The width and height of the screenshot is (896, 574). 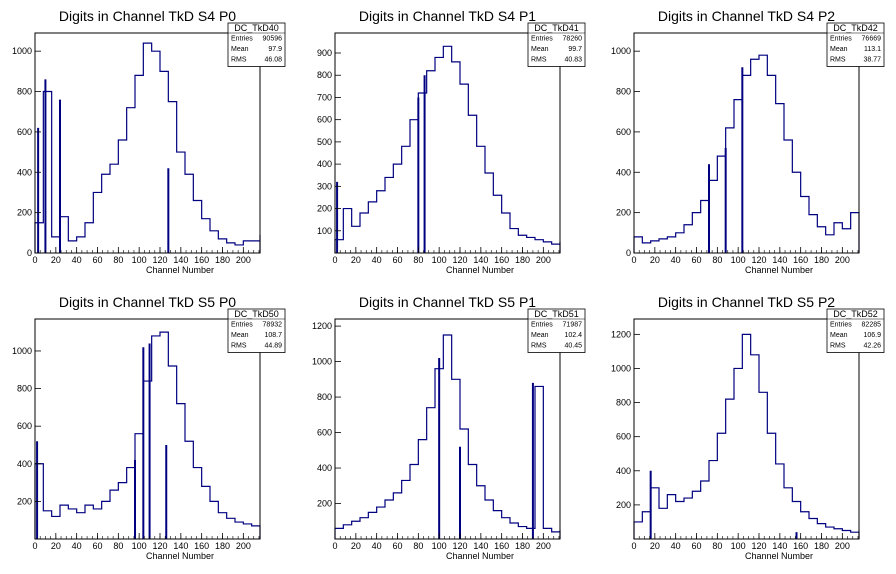 What do you see at coordinates (573, 335) in the screenshot?
I see `stats-value-mean: 102.4` at bounding box center [573, 335].